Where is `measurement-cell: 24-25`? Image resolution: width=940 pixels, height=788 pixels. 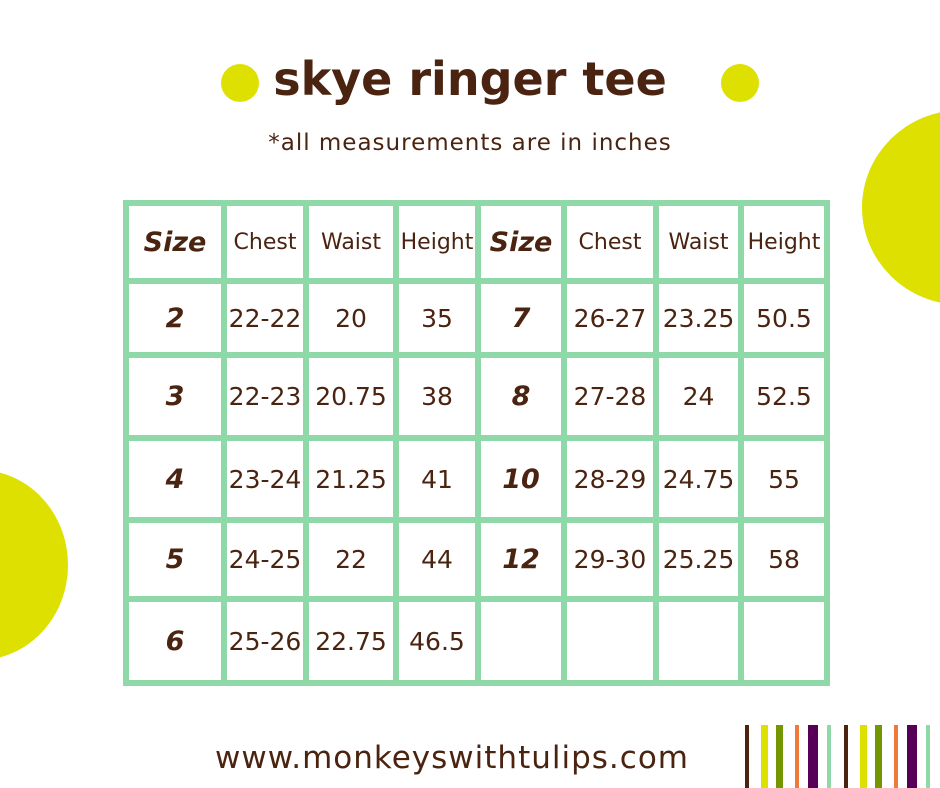 measurement-cell: 24-25 is located at coordinates (268, 562).